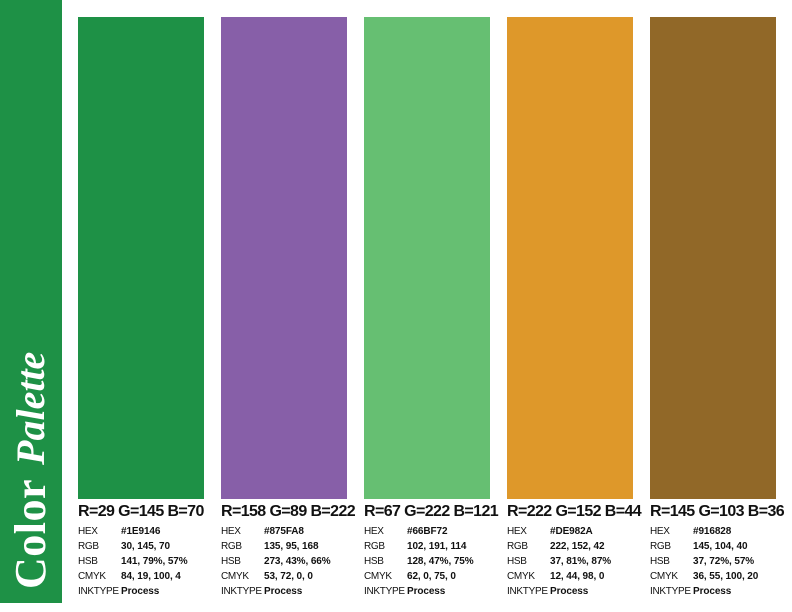 The height and width of the screenshot is (612, 792). I want to click on spec-row-rgb: RGB 222, 152, 42, so click(570, 546).